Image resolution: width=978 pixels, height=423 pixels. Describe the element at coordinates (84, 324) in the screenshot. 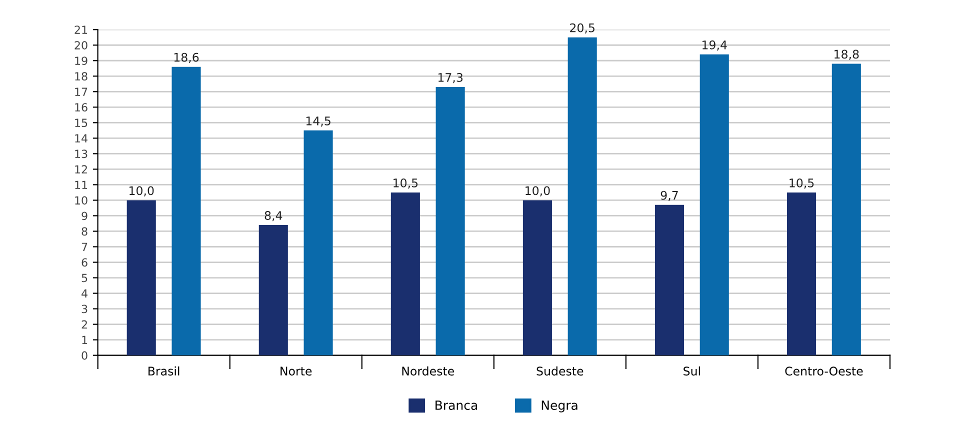

I see `y-tick-label: 2` at that location.